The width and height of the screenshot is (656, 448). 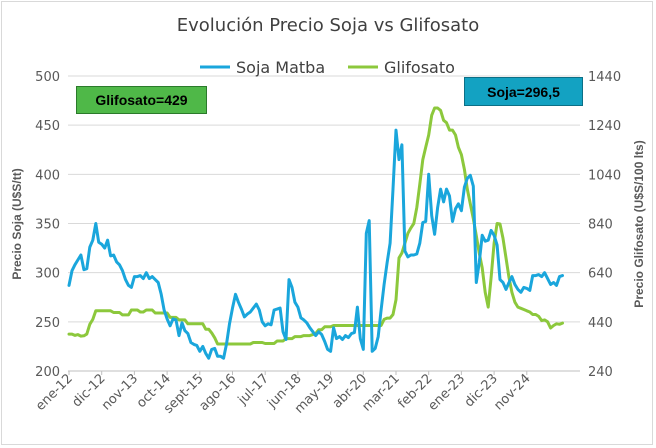 I want to click on y-right-tick-1040: 1040, so click(x=604, y=175).